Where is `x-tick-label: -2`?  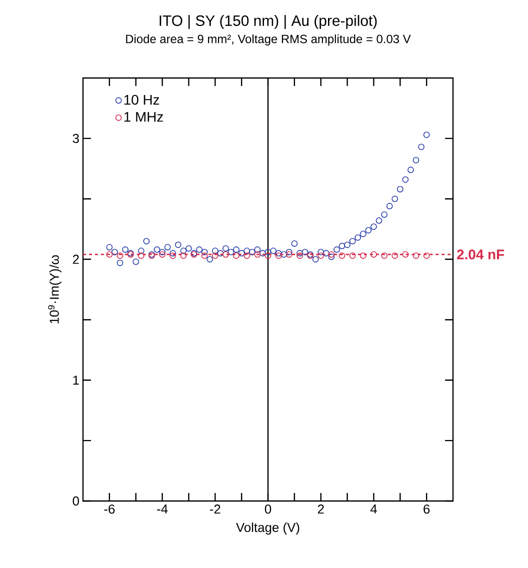
x-tick-label: -2 is located at coordinates (215, 509).